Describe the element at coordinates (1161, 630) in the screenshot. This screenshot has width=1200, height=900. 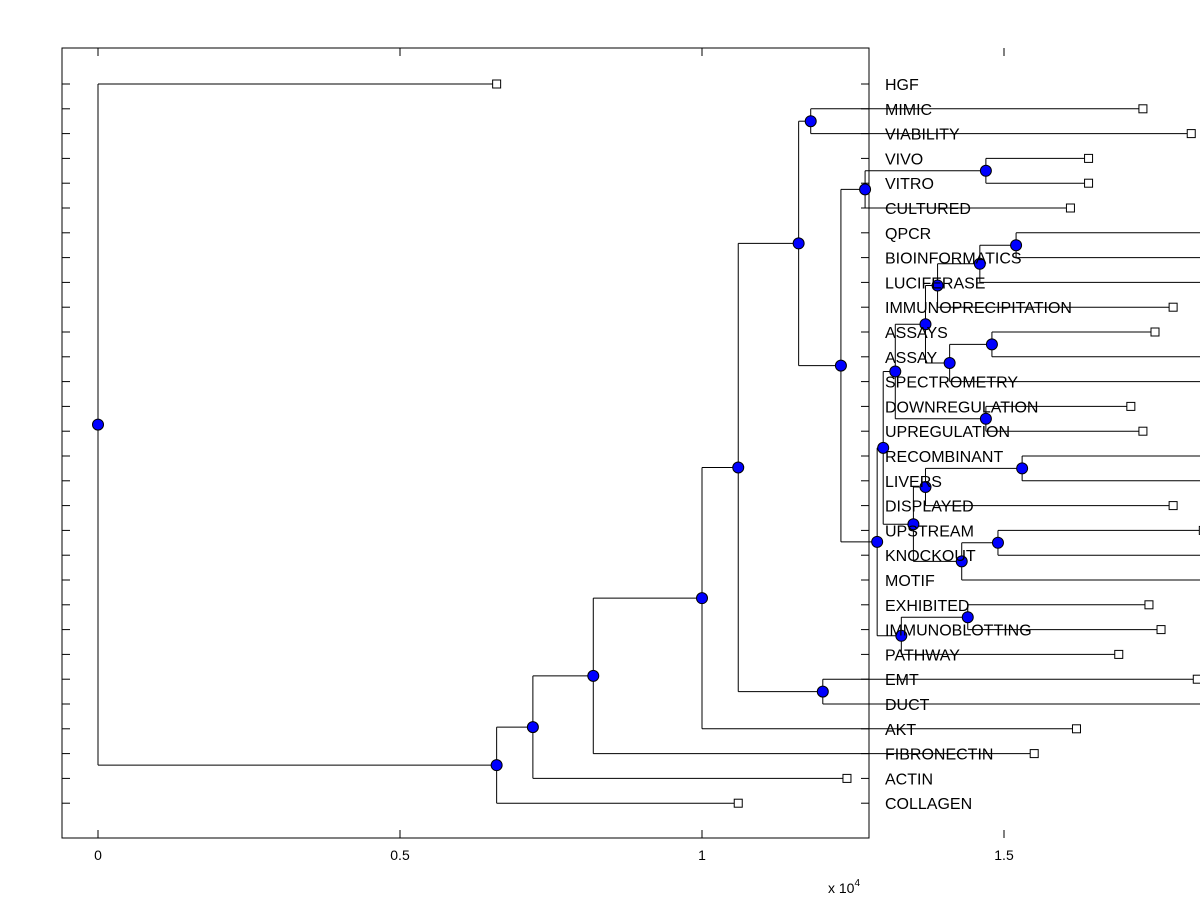
I see `leaf-marker-immunoblotting` at that location.